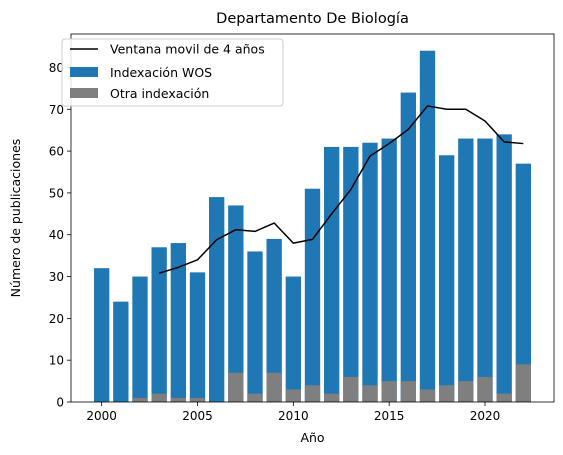 The height and width of the screenshot is (455, 563). Describe the element at coordinates (159, 93) in the screenshot. I see `legend-label-other: Otra indexación` at that location.